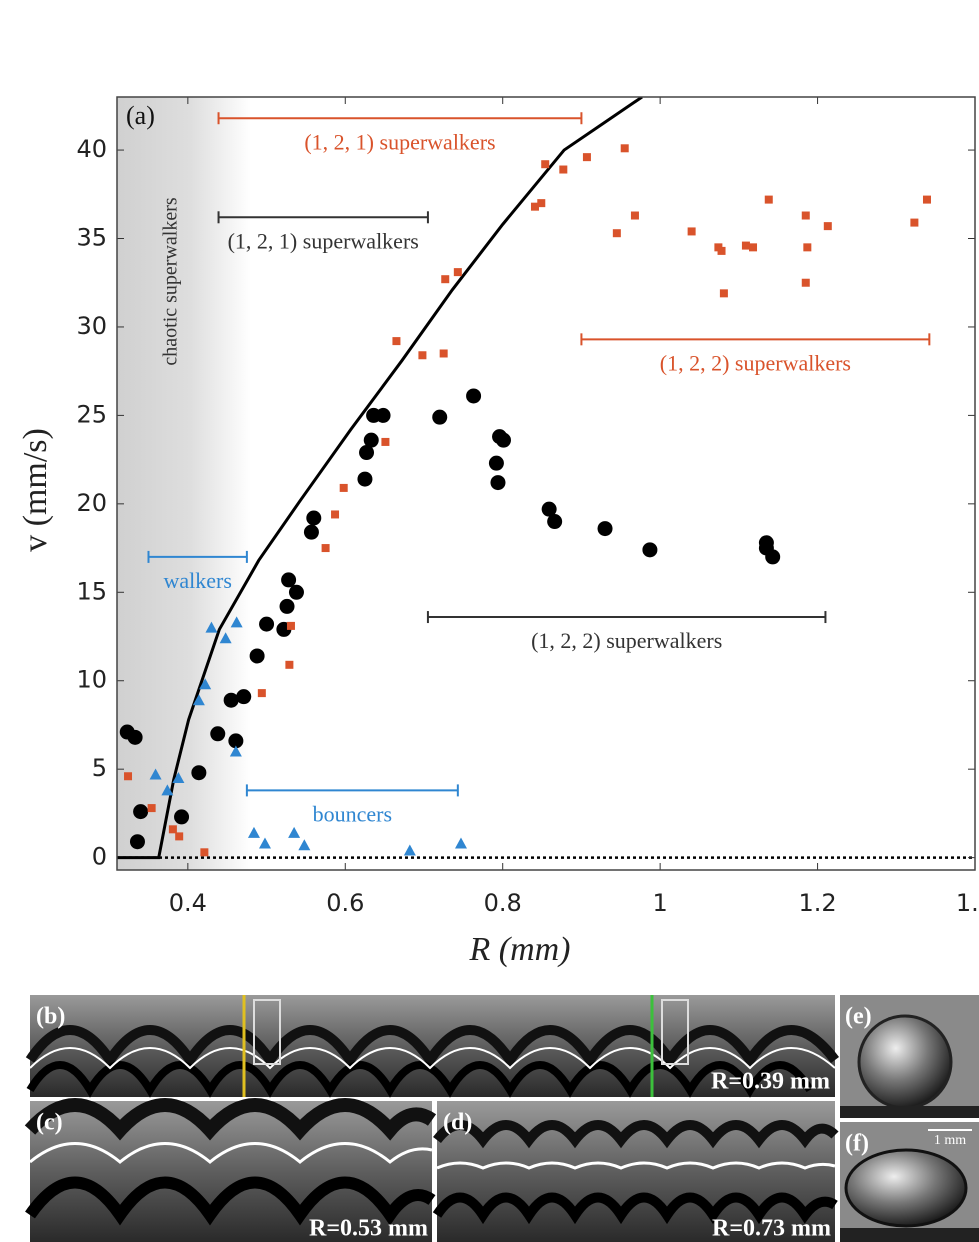  I want to click on annotation-text: bouncers, so click(352, 813).